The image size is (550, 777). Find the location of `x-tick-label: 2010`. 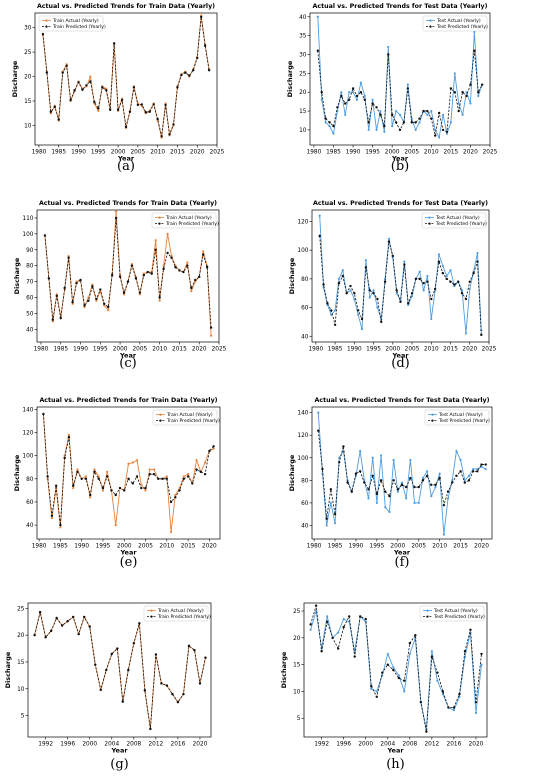

x-tick-label: 2010 is located at coordinates (157, 153).